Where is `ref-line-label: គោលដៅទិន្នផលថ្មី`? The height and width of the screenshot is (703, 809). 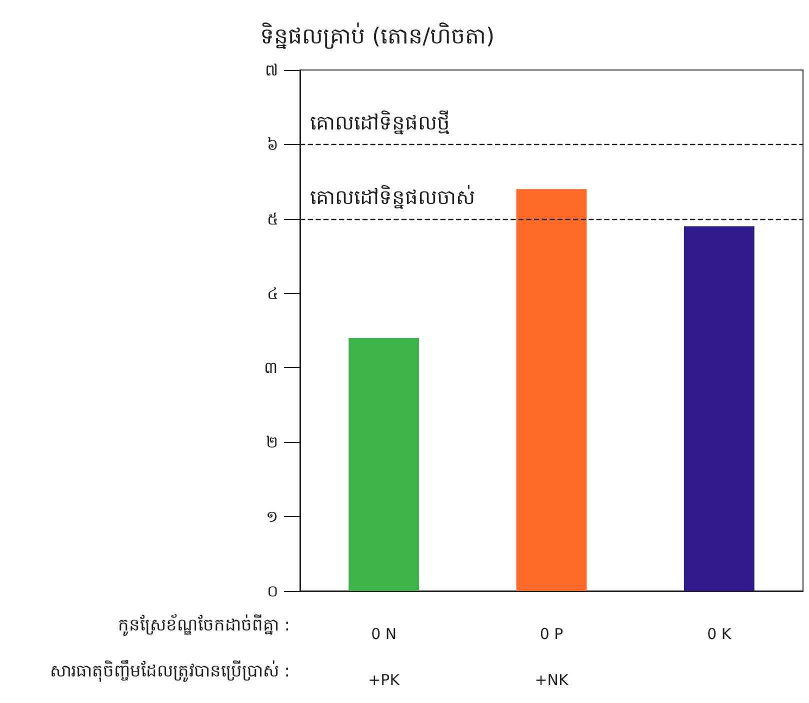 ref-line-label: គោលដៅទិន្នផលថ្មី is located at coordinates (380, 121).